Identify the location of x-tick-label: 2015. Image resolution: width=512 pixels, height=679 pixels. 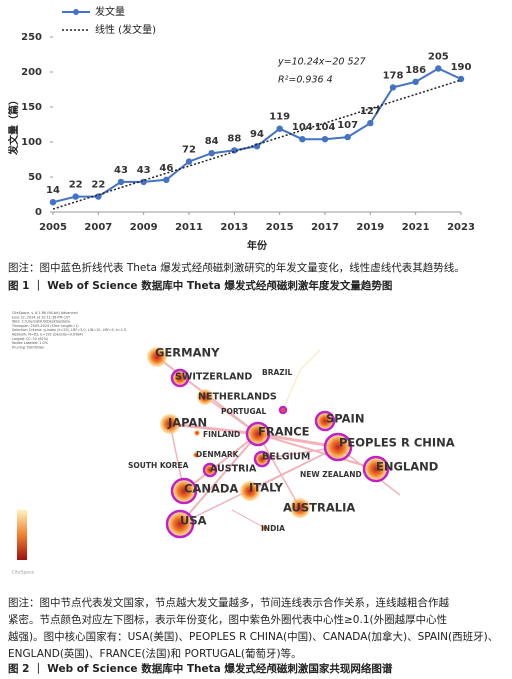
(280, 227).